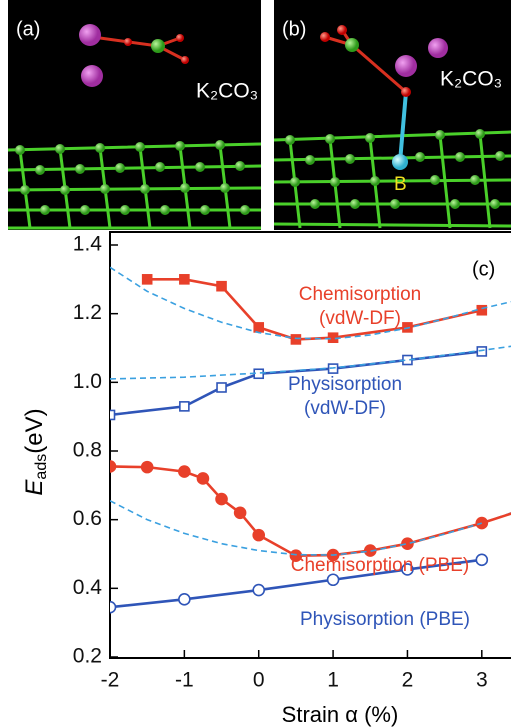 This screenshot has height=727, width=511. What do you see at coordinates (88, 587) in the screenshot?
I see `y-tick-label: 0.4` at bounding box center [88, 587].